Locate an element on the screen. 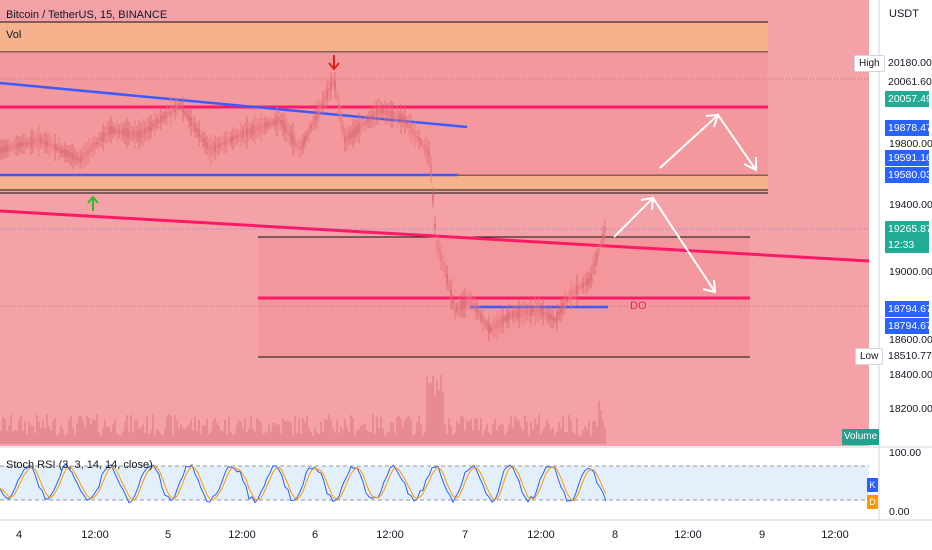 This screenshot has width=932, height=550. volume-bars is located at coordinates (303, 409).